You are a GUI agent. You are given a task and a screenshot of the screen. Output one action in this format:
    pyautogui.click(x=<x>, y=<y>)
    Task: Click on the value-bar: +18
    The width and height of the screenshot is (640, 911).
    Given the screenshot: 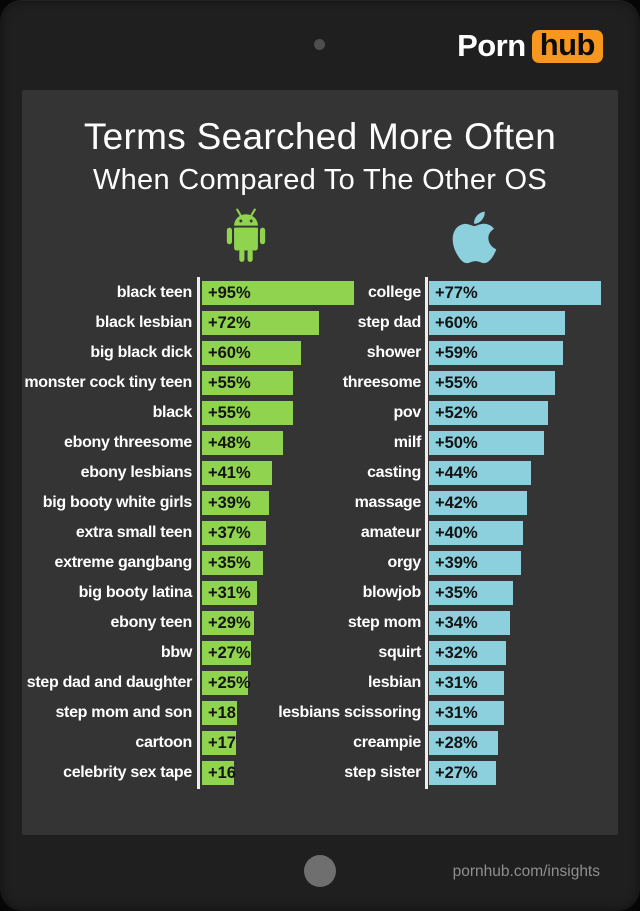 What is the action you would take?
    pyautogui.click(x=219, y=713)
    